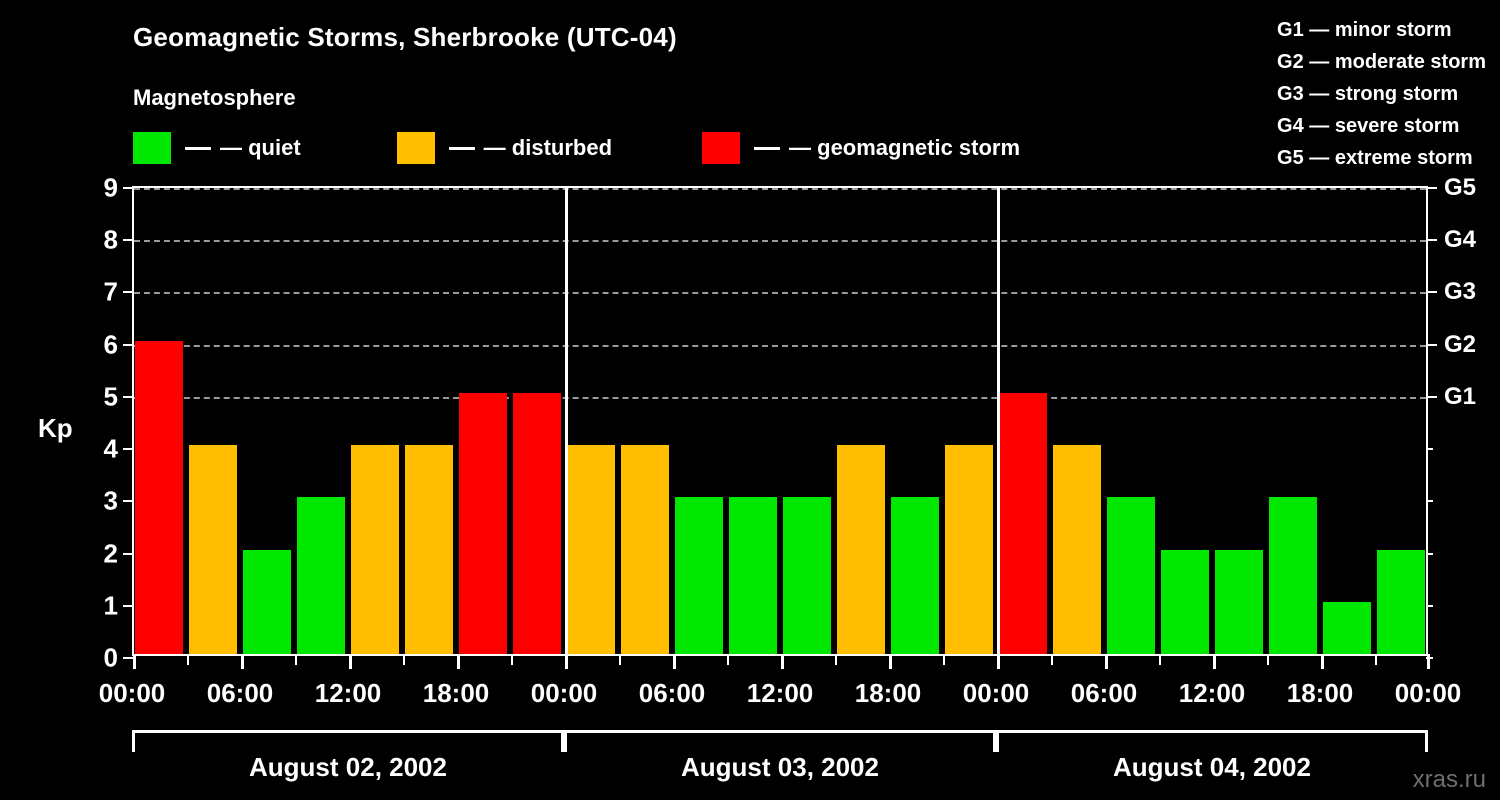 This screenshot has height=800, width=1500. Describe the element at coordinates (110, 605) in the screenshot. I see `y-tick-label-1: 1` at that location.